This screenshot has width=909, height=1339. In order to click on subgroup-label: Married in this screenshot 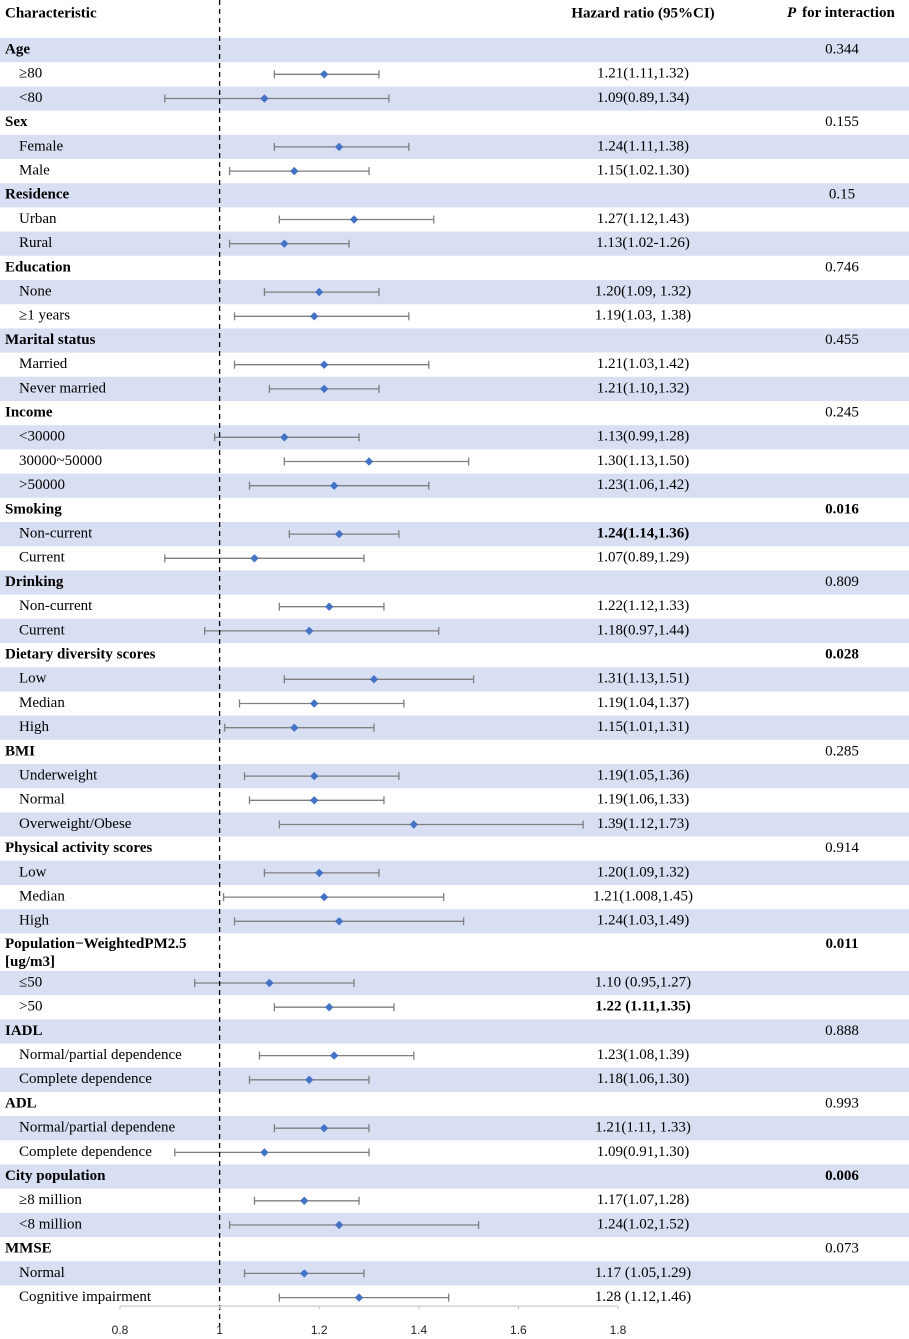, I will do `click(43, 364)`.